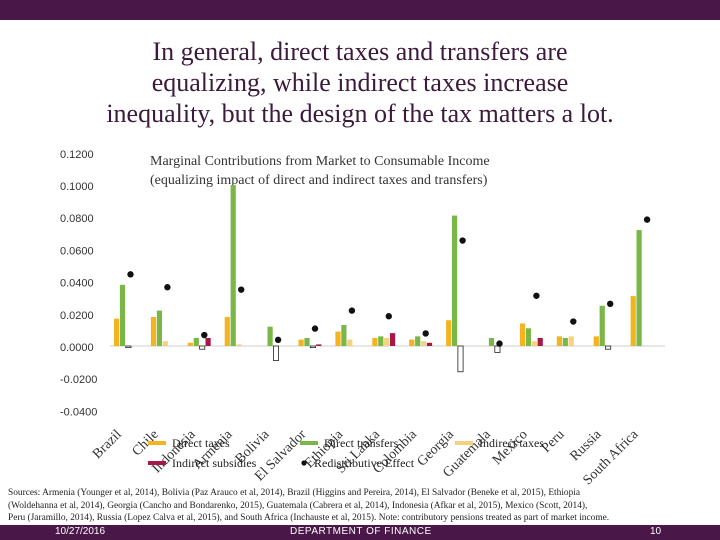 This screenshot has width=720, height=540. I want to click on y-tick-label: 0.0800, so click(77, 219).